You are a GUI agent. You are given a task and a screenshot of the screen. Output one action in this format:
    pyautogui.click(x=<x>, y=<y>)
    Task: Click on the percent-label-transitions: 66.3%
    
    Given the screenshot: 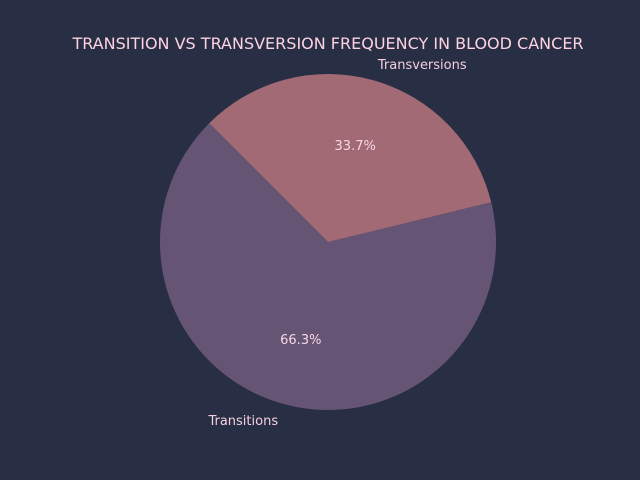 What is the action you would take?
    pyautogui.click(x=300, y=340)
    